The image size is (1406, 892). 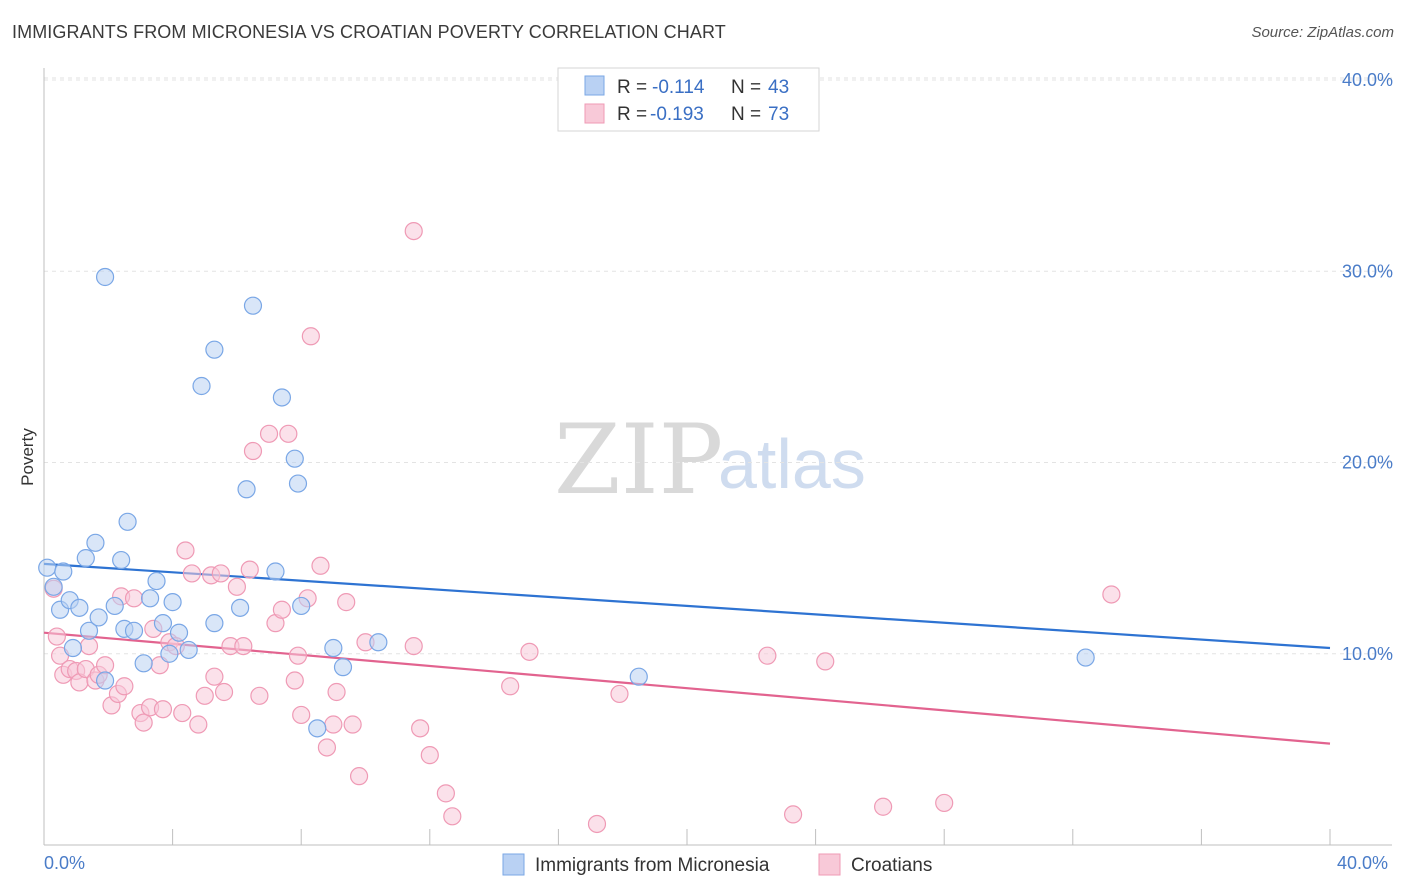 I want to click on y-tick-label: 40.0%, so click(x=1367, y=80).